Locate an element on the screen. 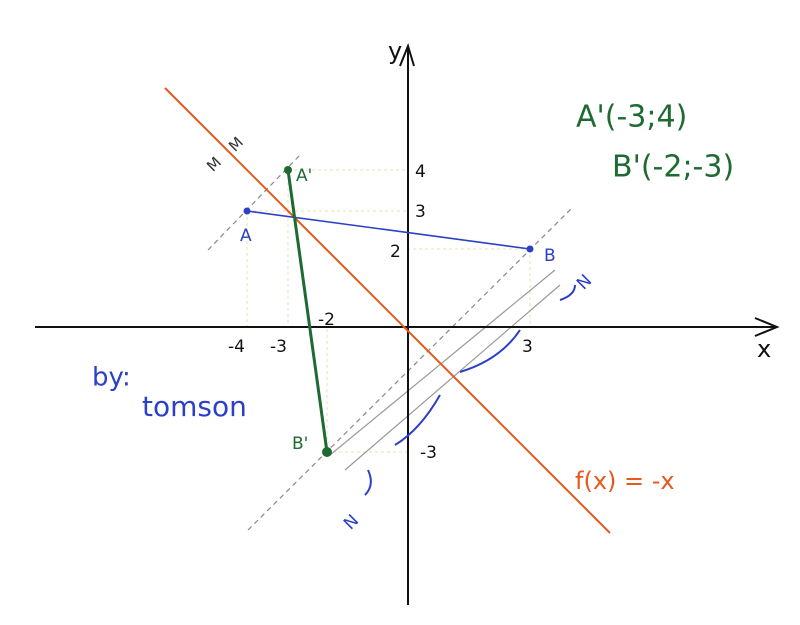  signature: by: is located at coordinates (111, 378).